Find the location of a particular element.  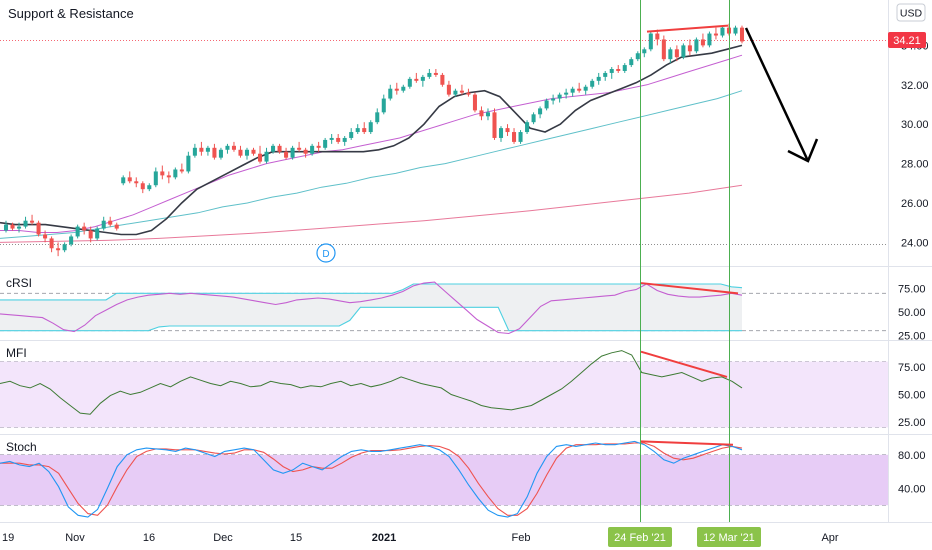

interval-badge-text: D is located at coordinates (325, 254).